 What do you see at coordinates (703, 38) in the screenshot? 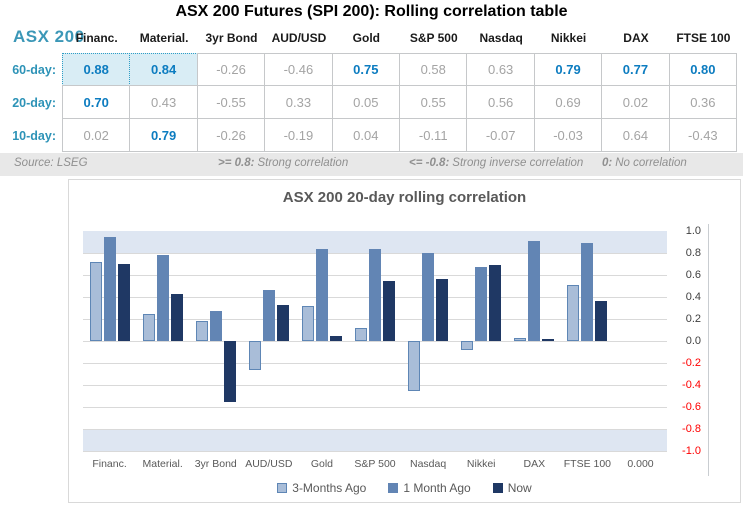
I see `column-header: FTSE 100` at bounding box center [703, 38].